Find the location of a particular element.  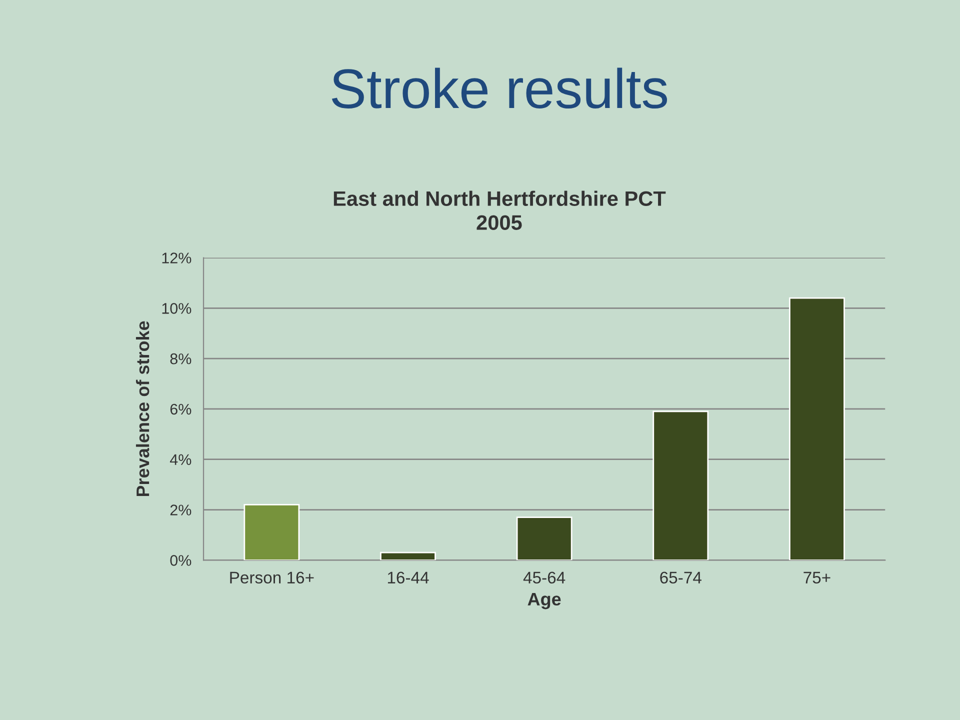

y-tick-label: 8% is located at coordinates (181, 358).